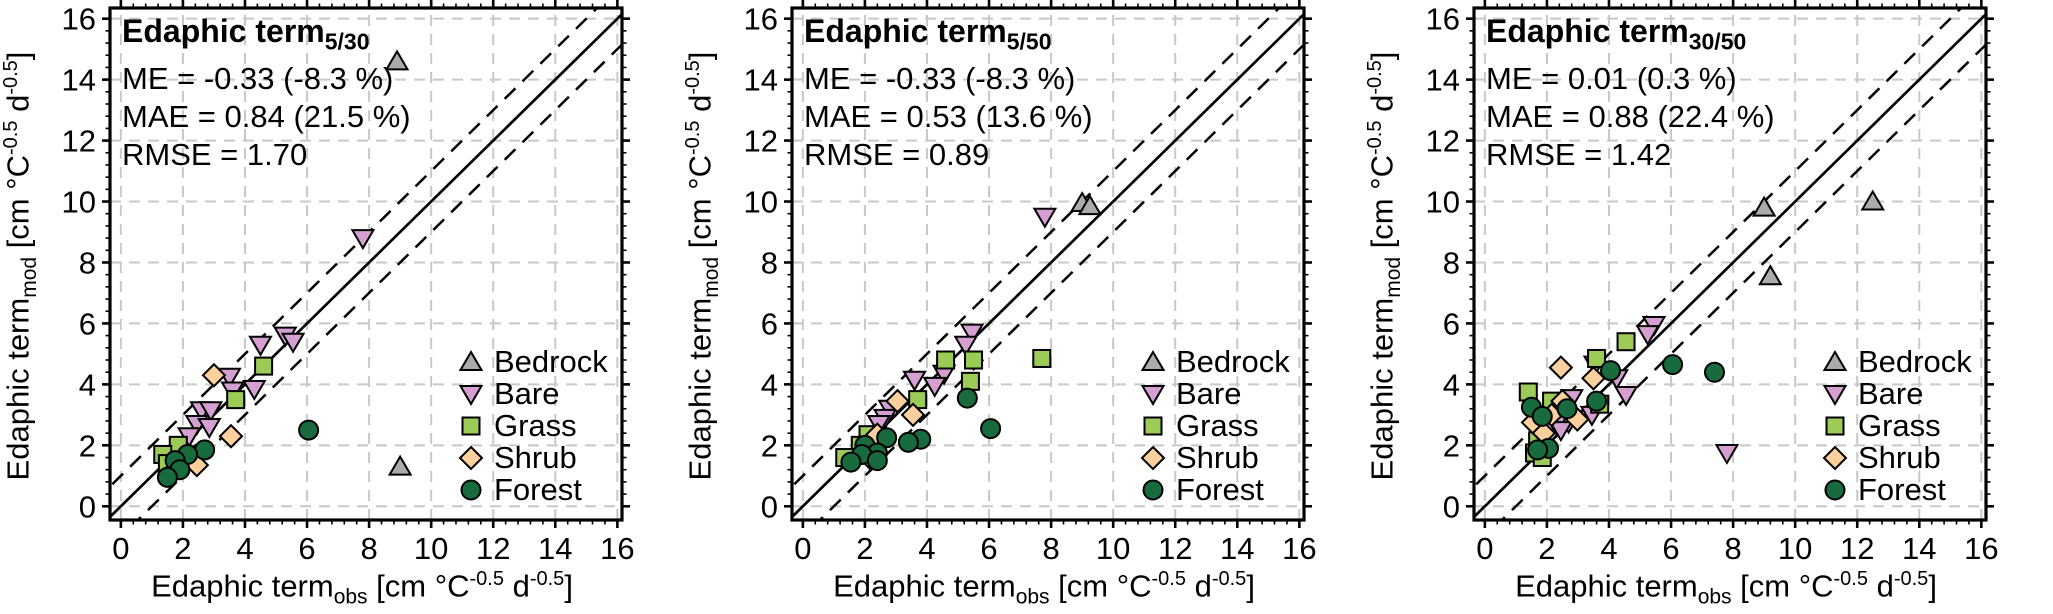 This screenshot has width=2053, height=614. Describe the element at coordinates (1484, 548) in the screenshot. I see `x-tick-label: 0` at that location.